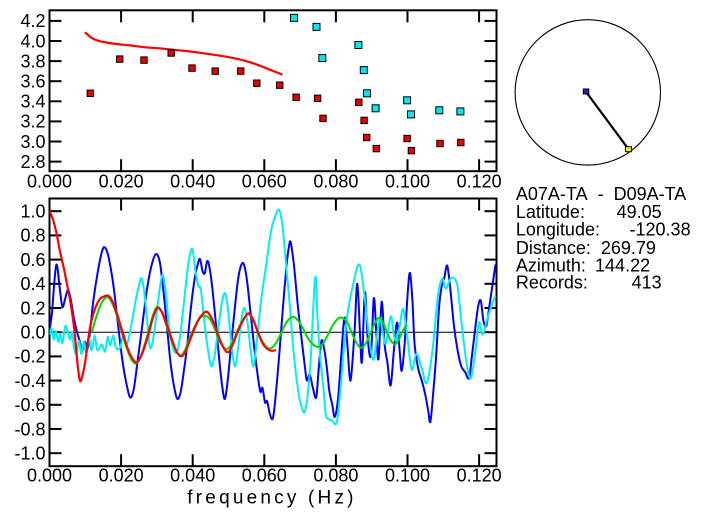 Image resolution: width=703 pixels, height=524 pixels. I want to click on svg-text: 413, so click(647, 283).